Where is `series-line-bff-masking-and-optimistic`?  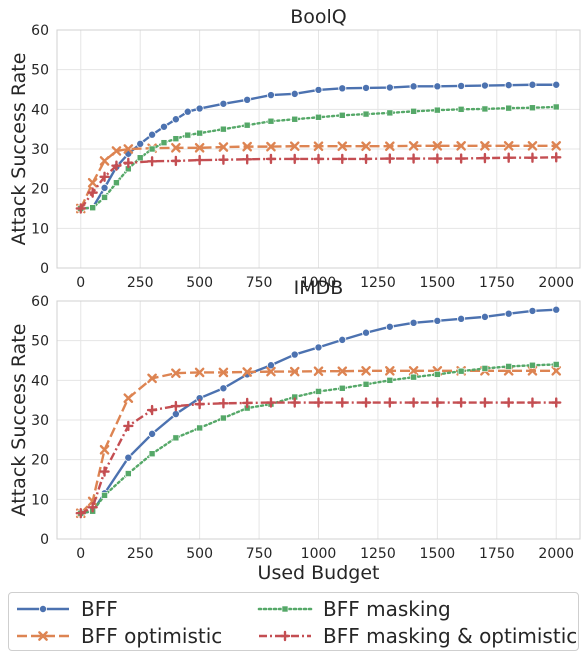 series-line-bff-masking-and-optimistic is located at coordinates (318, 458).